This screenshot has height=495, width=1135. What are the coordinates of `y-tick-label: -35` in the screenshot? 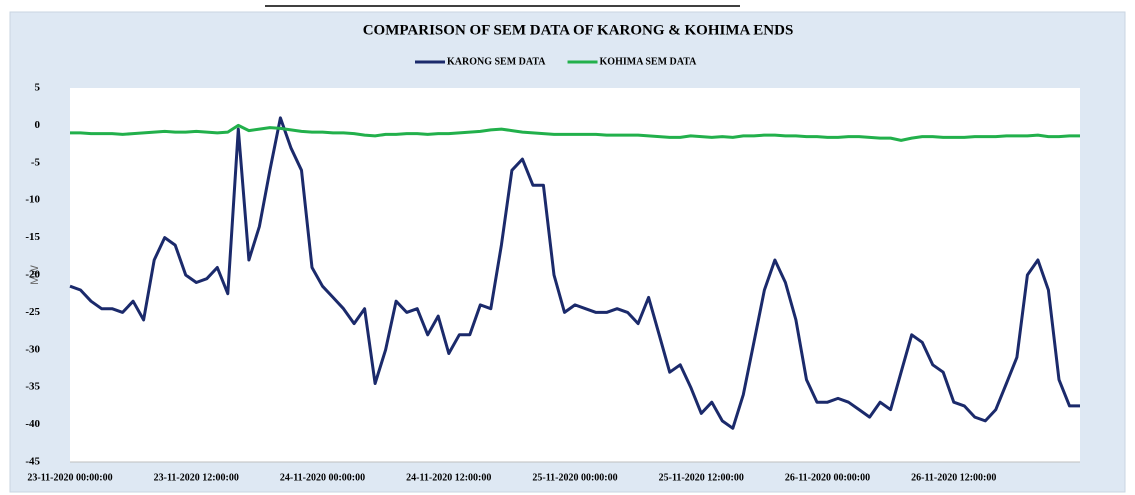 It's located at (32, 387).